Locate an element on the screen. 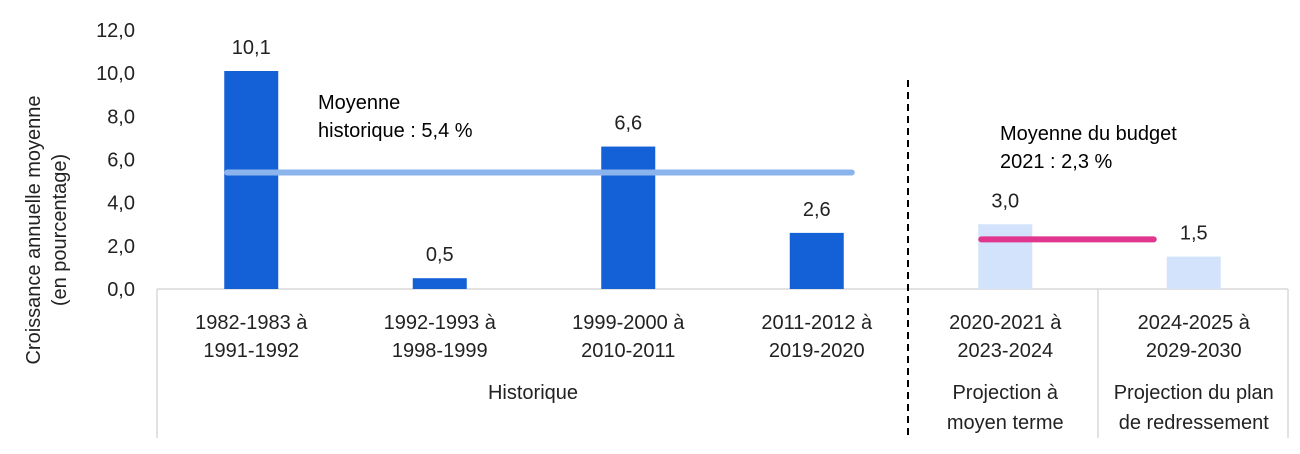  y-tick-label: 2,0 is located at coordinates (121, 247).